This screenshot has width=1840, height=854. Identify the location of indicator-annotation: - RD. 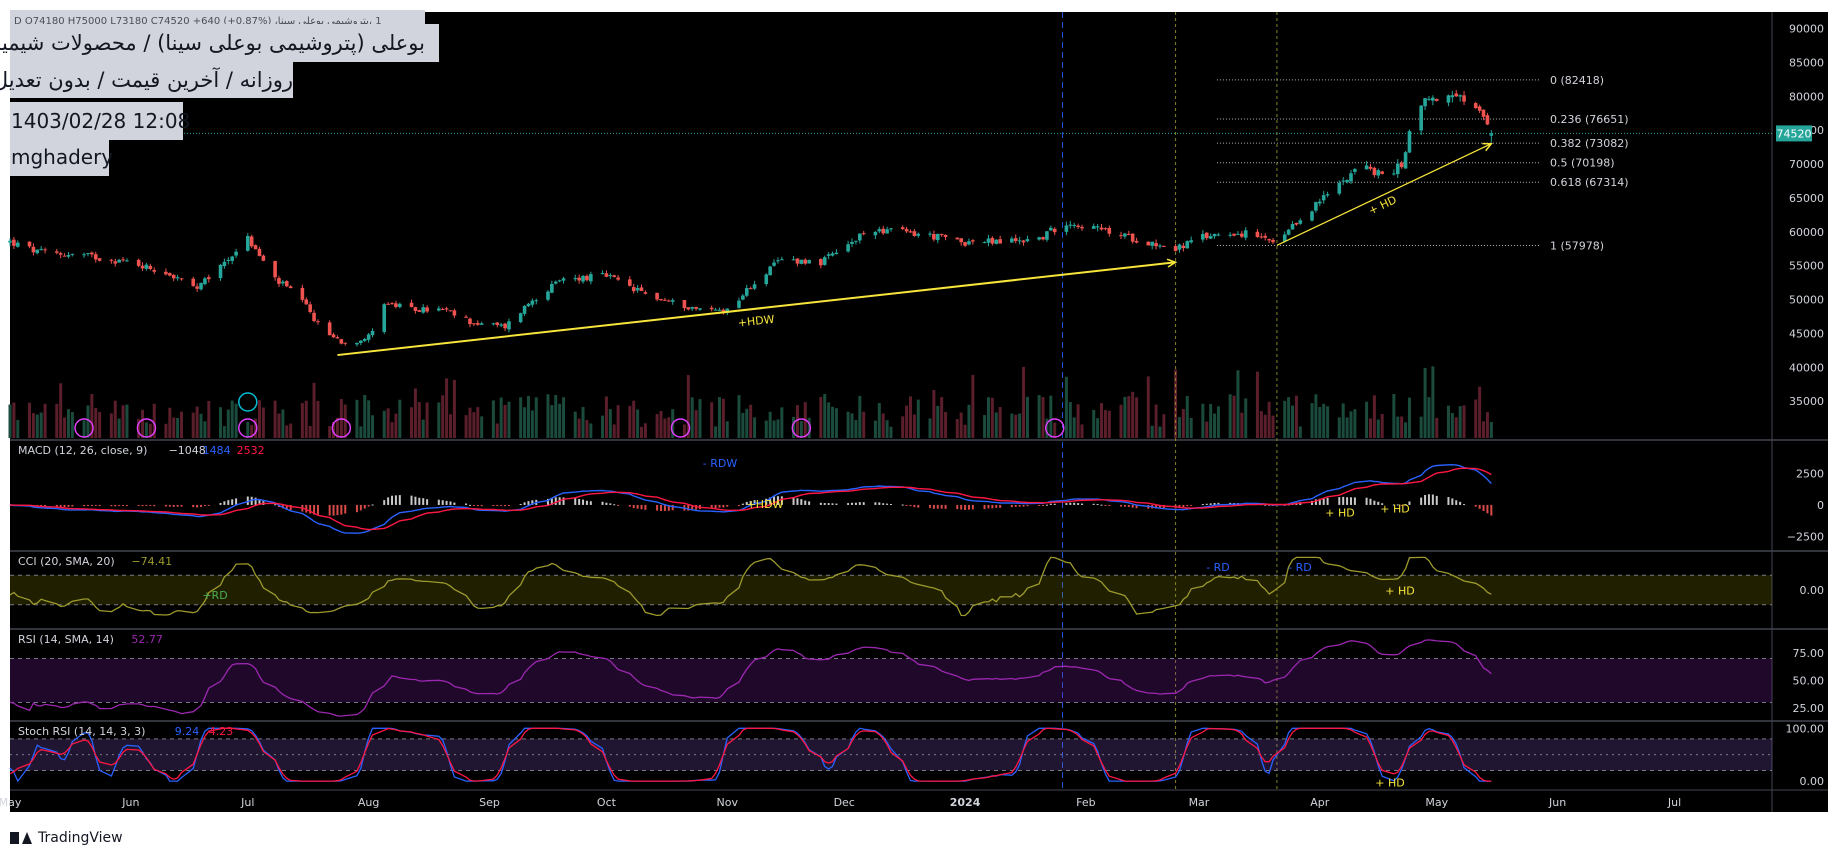
(1300, 567).